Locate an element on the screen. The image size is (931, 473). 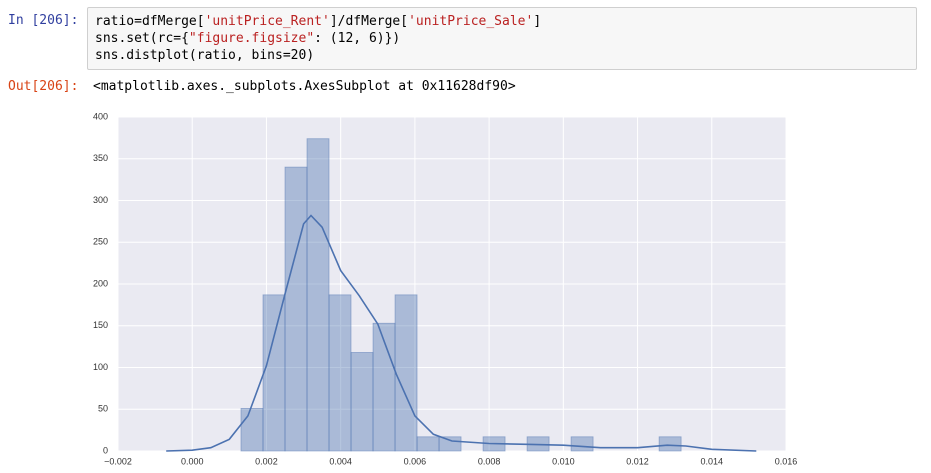
code-token: ratio=dfMerge[ is located at coordinates (150, 21).